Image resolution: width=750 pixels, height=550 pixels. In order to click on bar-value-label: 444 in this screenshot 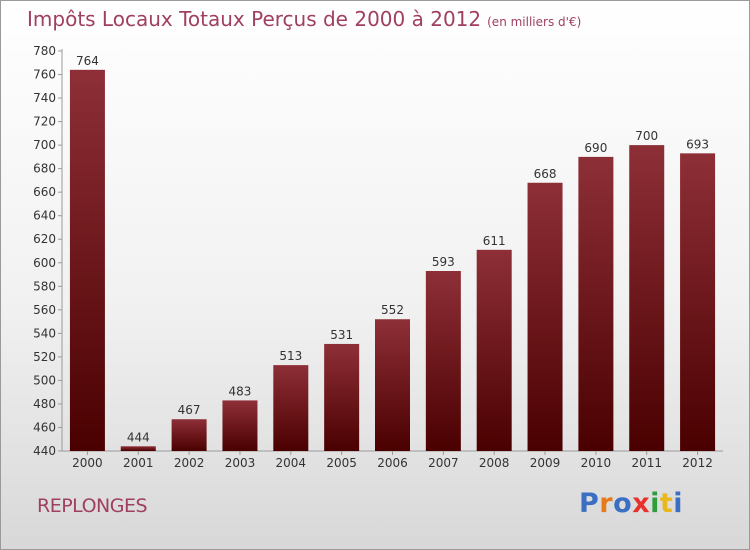, I will do `click(138, 437)`.